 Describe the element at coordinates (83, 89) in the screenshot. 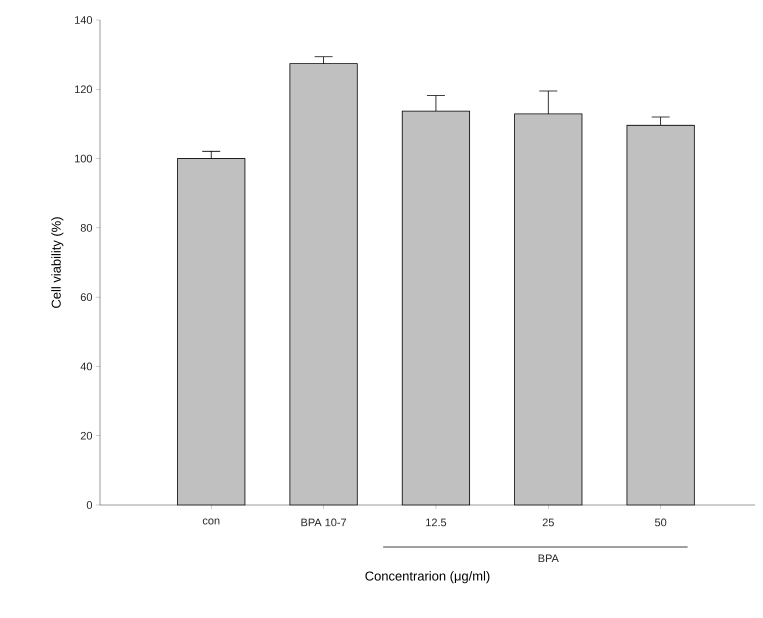

I see `y-tick-label: 120` at that location.